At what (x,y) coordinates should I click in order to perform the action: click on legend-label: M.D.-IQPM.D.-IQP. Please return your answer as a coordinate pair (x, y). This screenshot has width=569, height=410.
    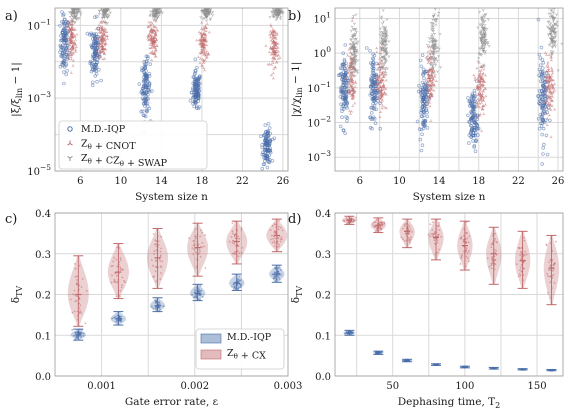
    Looking at the image, I should click on (249, 337).